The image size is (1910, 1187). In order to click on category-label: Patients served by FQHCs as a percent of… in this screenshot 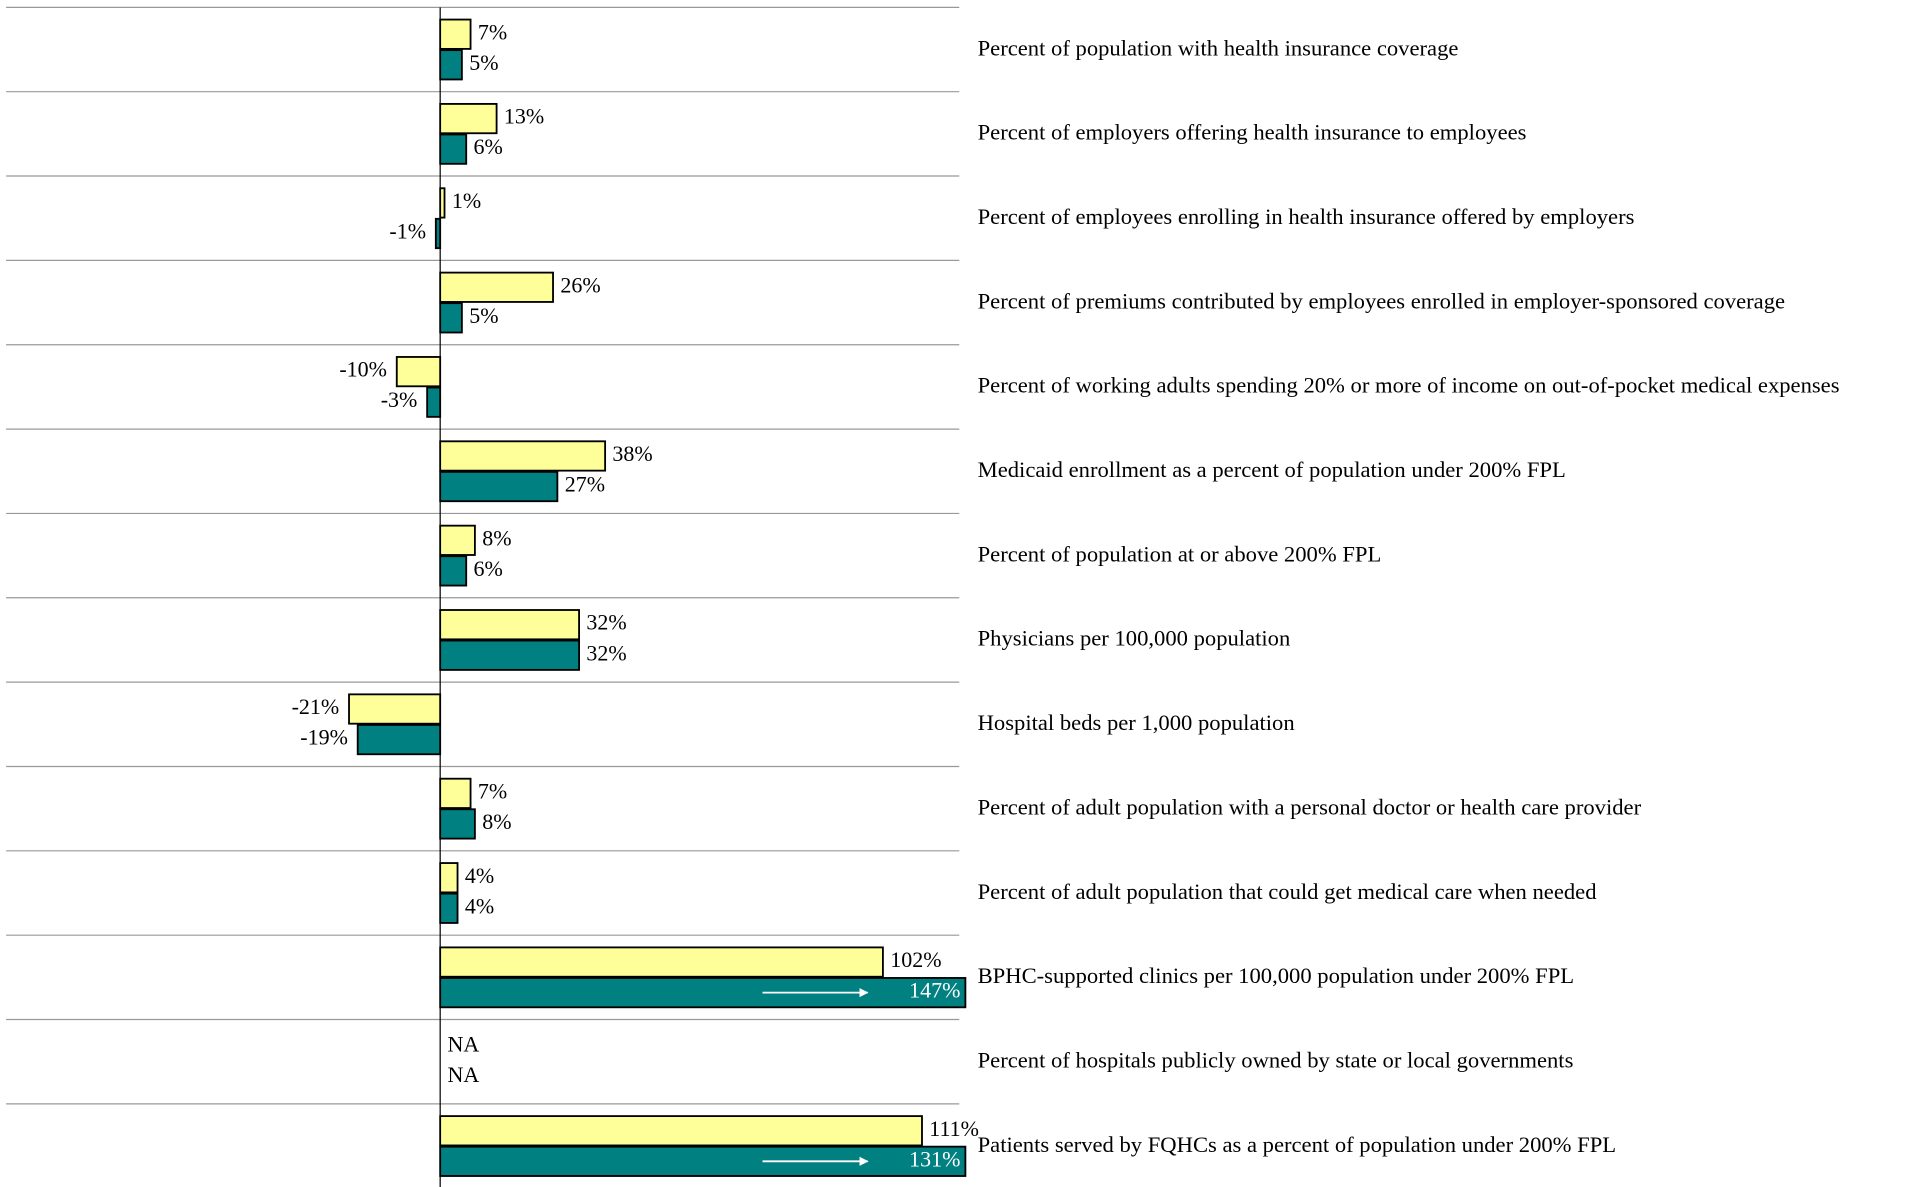, I will do `click(1297, 1144)`.